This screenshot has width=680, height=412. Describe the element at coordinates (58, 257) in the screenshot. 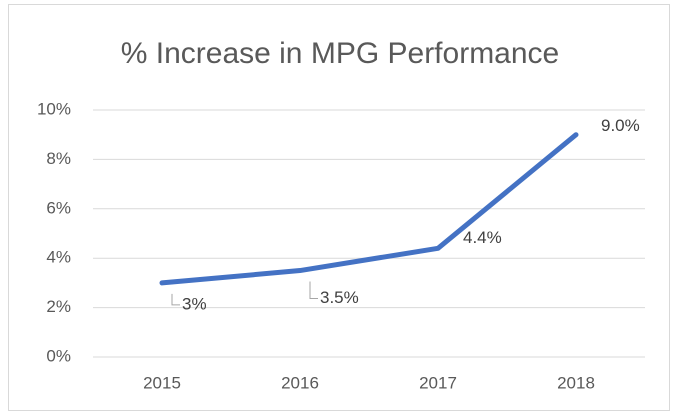

I see `y-tick-label: 4%` at that location.